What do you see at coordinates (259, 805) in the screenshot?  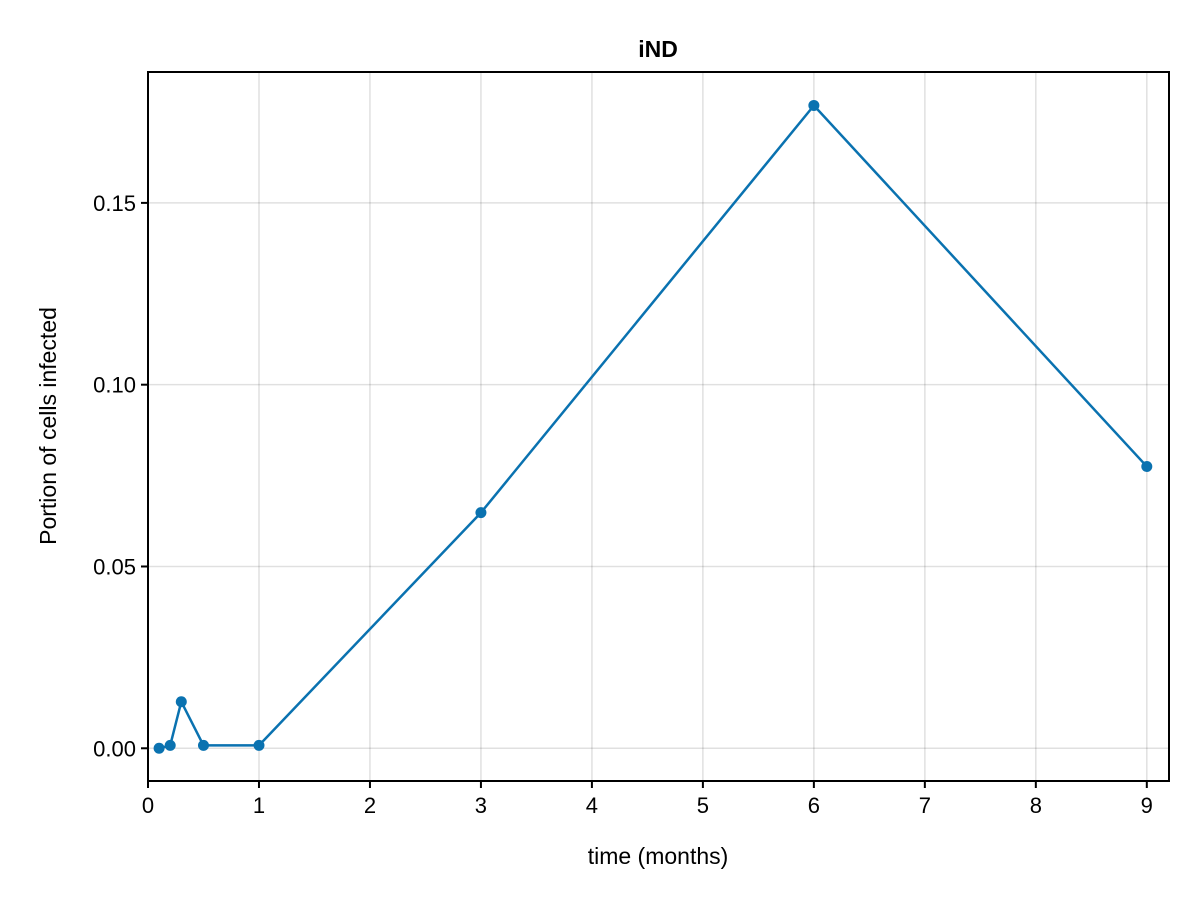 I see `x-tick-label: 1` at bounding box center [259, 805].